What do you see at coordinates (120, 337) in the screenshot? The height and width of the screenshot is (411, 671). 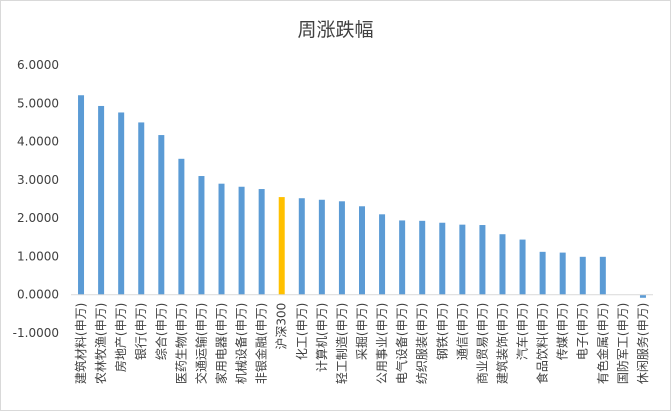 I see `x-tick-label: 房地产(申万)` at bounding box center [120, 337].